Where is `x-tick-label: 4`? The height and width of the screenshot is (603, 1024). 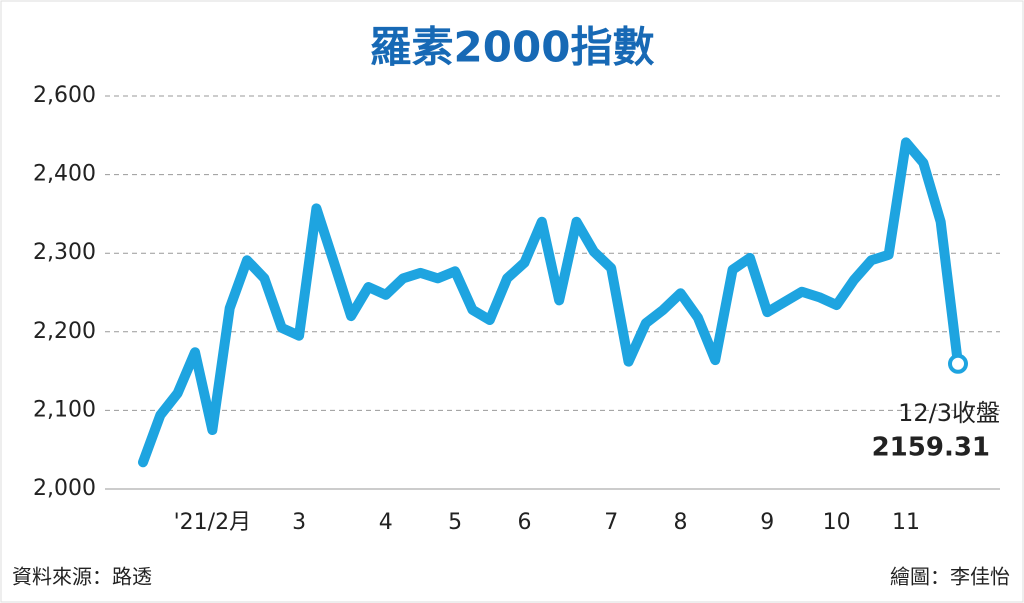
x-tick-label: 4 is located at coordinates (386, 522).